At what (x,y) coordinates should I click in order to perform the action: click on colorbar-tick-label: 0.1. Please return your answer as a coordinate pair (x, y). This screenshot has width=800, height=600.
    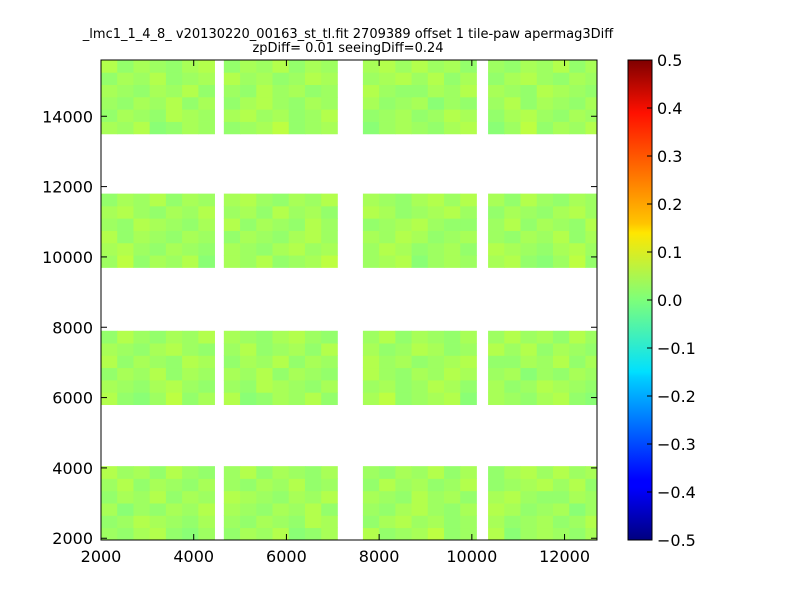
    Looking at the image, I should click on (669, 252).